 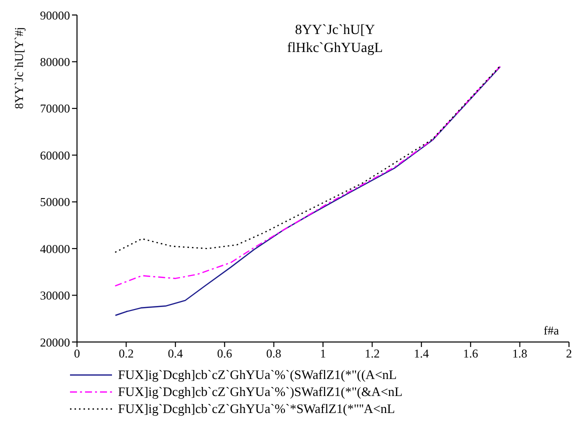 What do you see at coordinates (55, 342) in the screenshot?
I see `y-tick-label: 20000` at bounding box center [55, 342].